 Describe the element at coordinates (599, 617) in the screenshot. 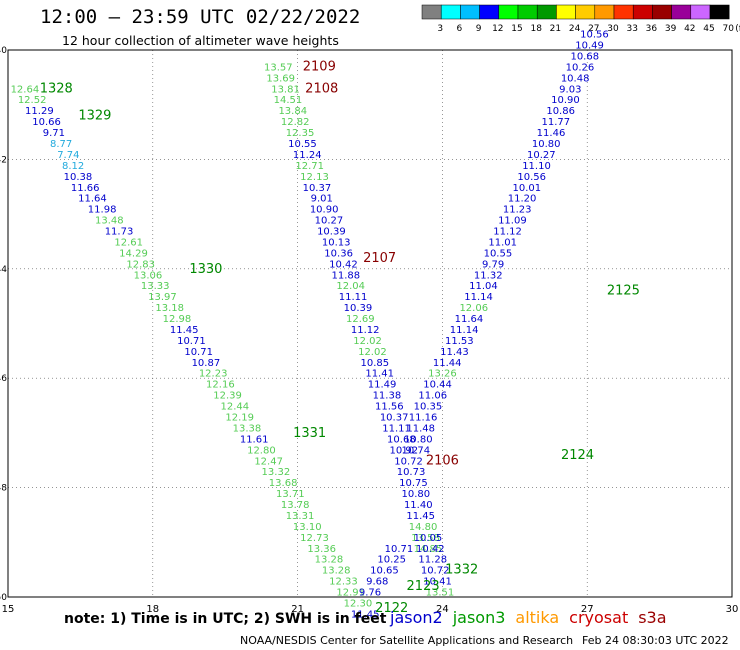

I see `satellite-legend-item: cryosat` at that location.